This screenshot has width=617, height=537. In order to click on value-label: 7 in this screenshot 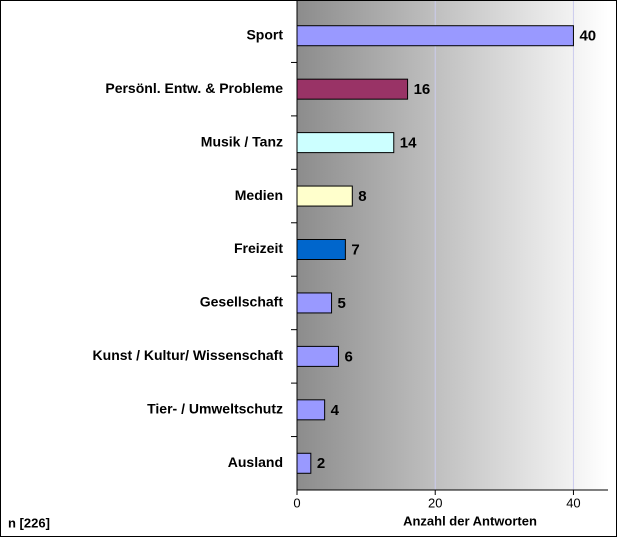, I will do `click(355, 249)`.